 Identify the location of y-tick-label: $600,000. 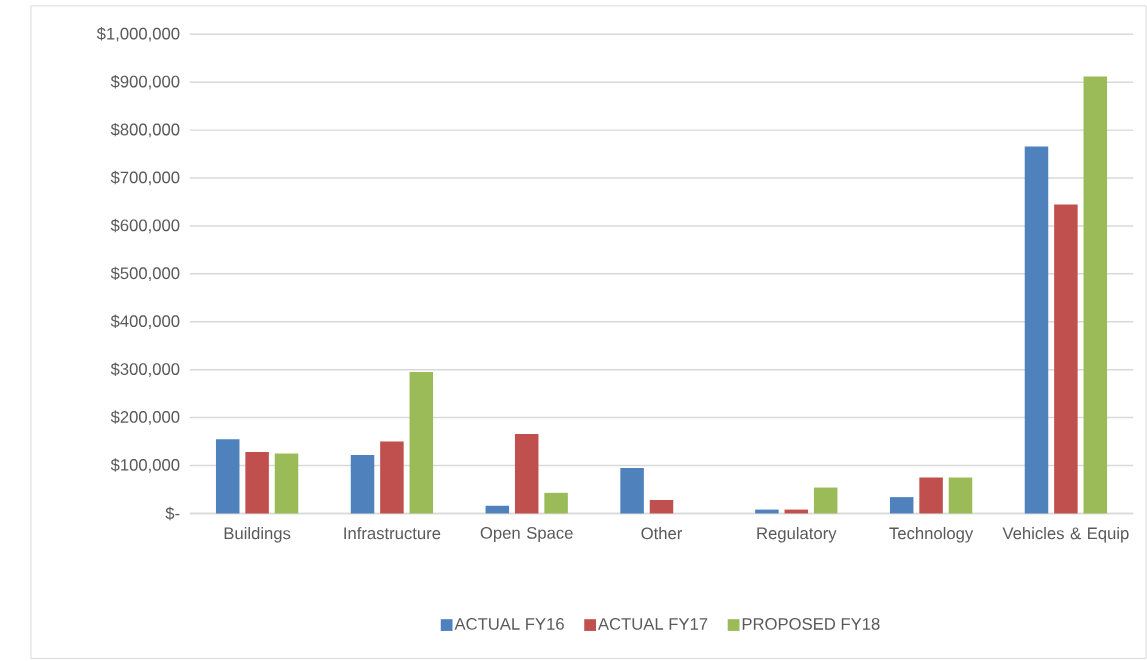
(145, 225).